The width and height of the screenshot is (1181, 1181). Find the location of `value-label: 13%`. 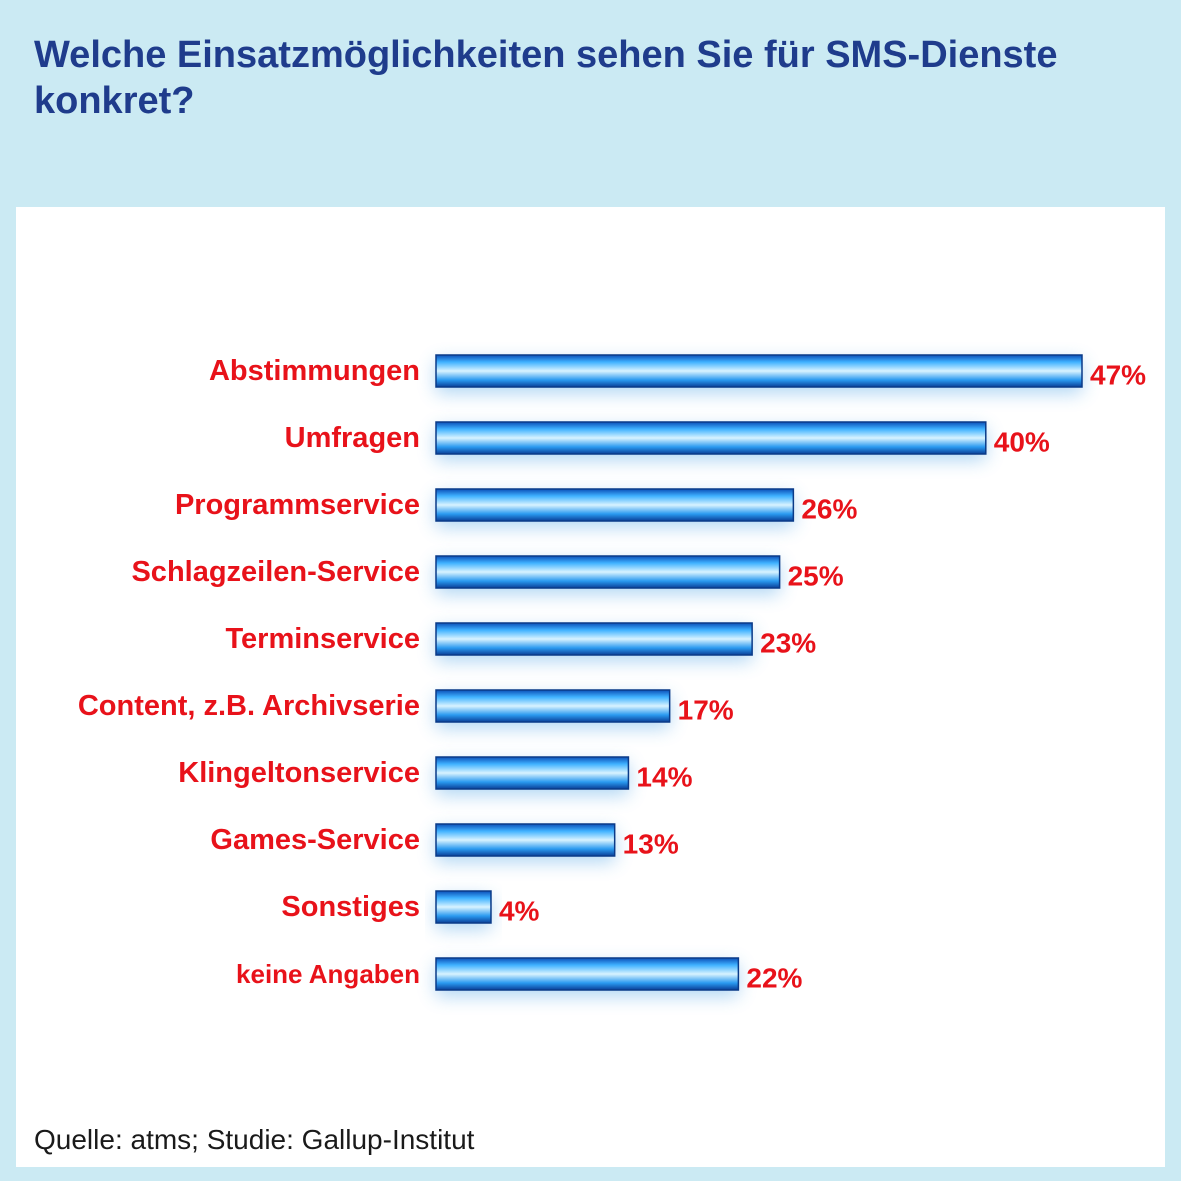

value-label: 13% is located at coordinates (651, 844).